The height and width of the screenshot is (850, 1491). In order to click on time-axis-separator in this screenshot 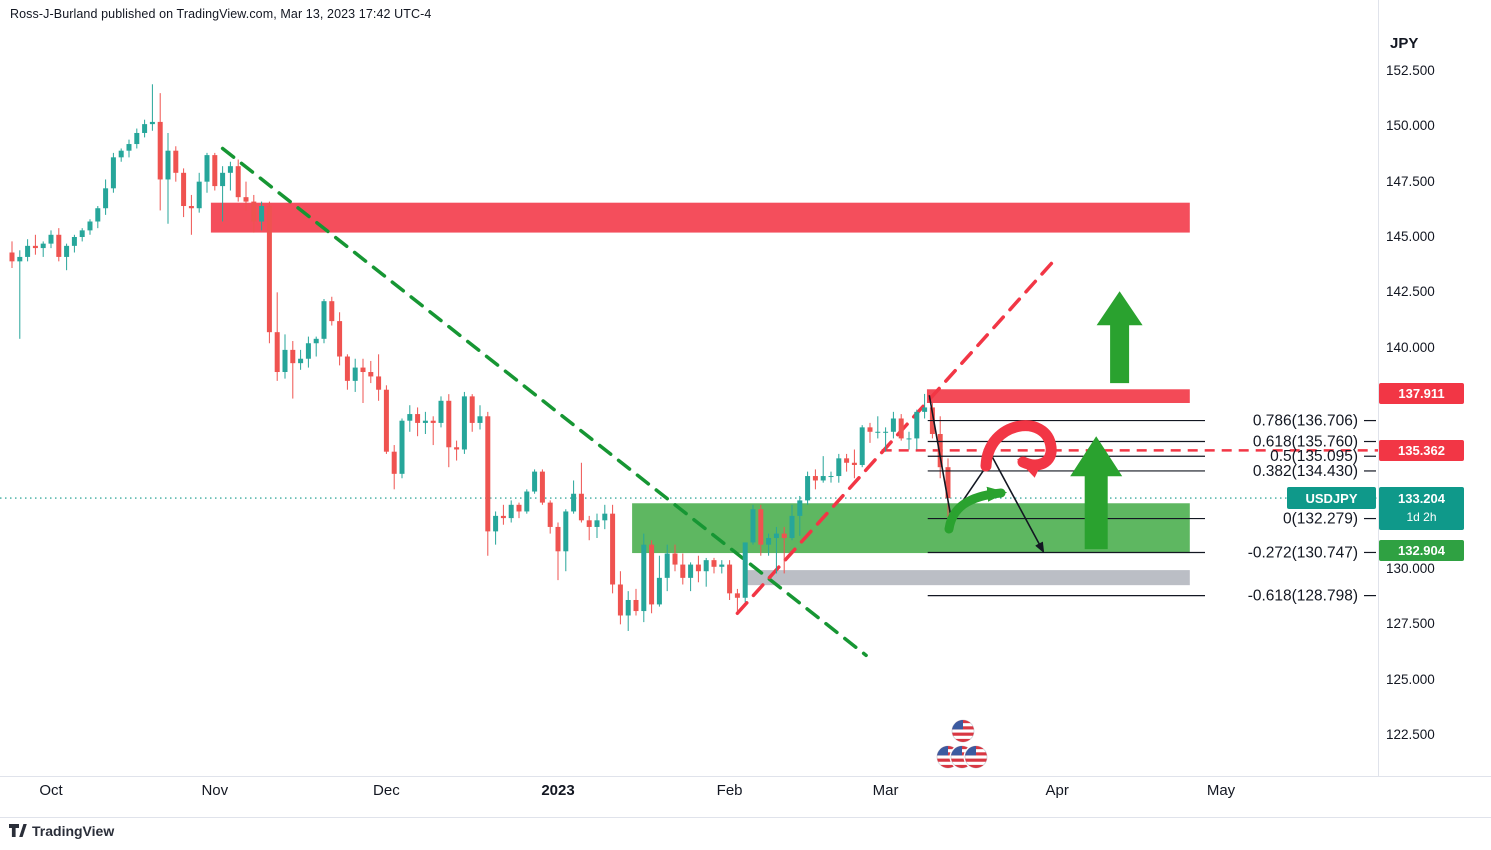, I will do `click(745, 776)`.